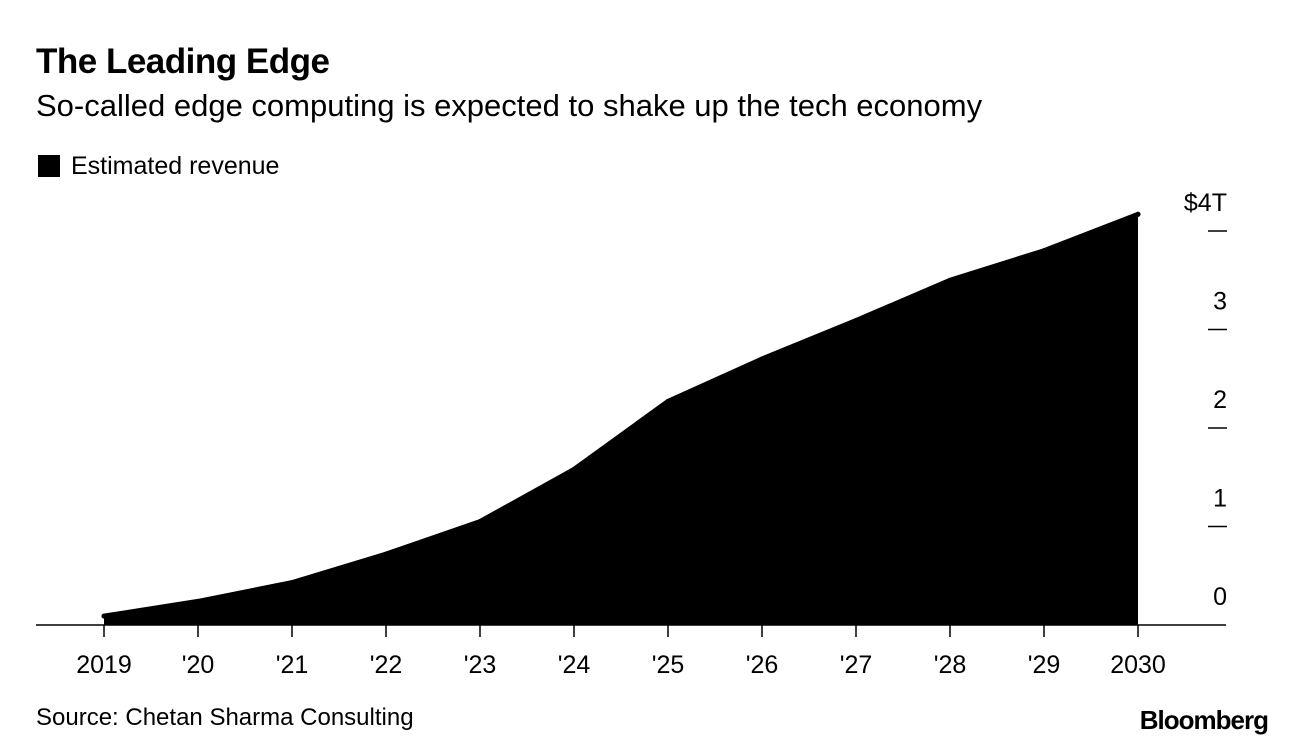  Describe the element at coordinates (574, 665) in the screenshot. I see `x-tick-label-5: '24` at that location.